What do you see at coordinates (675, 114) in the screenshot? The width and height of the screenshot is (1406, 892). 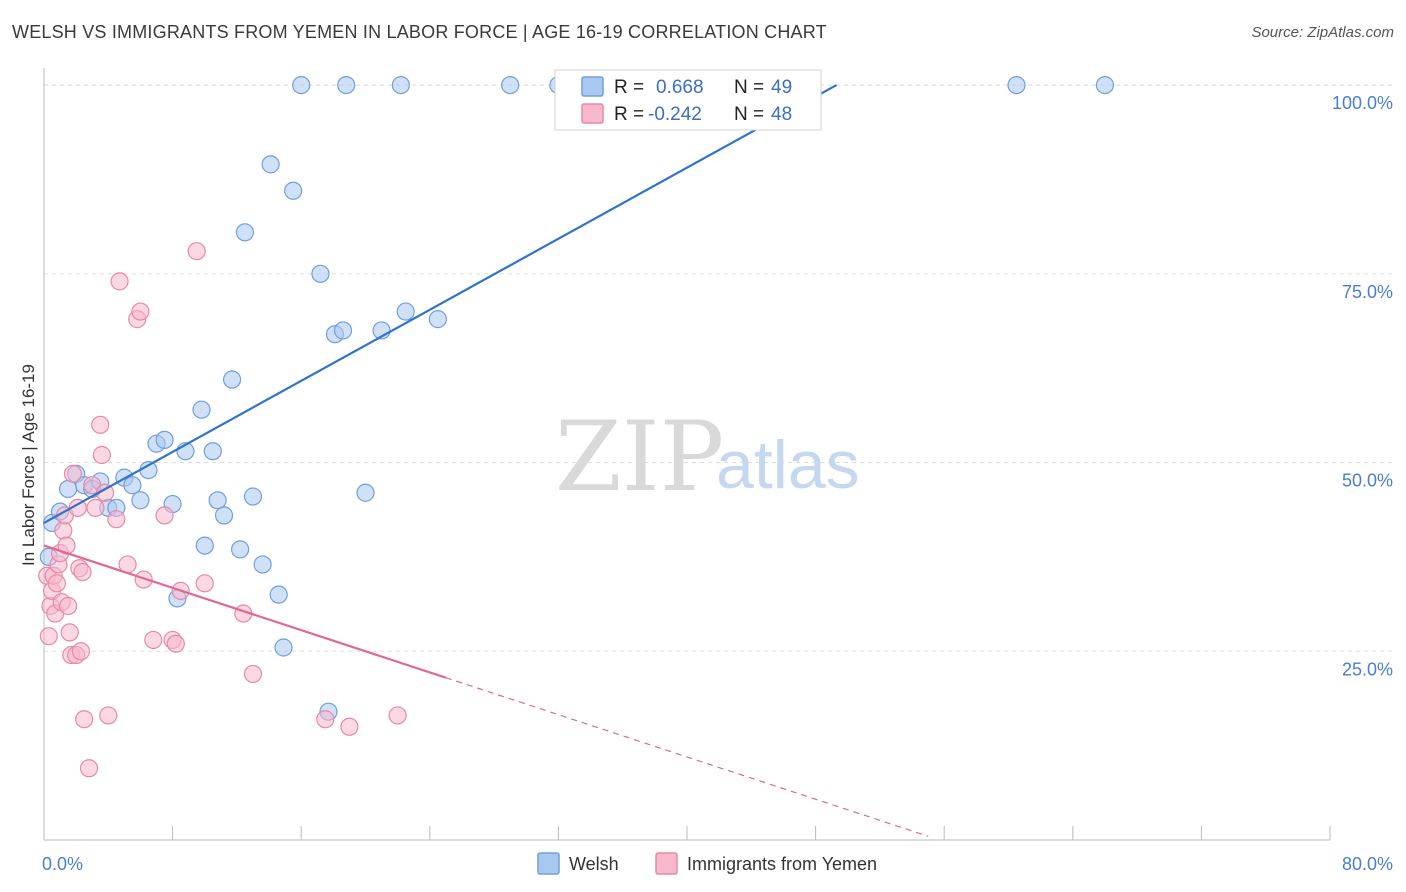 I see `stats-r-value-yemen: -0.242` at bounding box center [675, 114].